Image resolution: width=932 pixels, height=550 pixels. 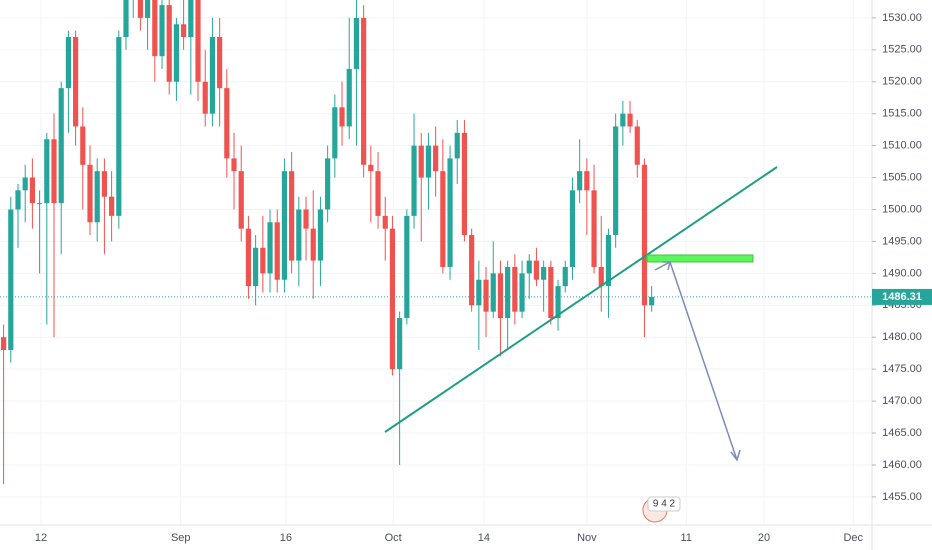 I want to click on event-badge: 9 4 2, so click(x=661, y=509).